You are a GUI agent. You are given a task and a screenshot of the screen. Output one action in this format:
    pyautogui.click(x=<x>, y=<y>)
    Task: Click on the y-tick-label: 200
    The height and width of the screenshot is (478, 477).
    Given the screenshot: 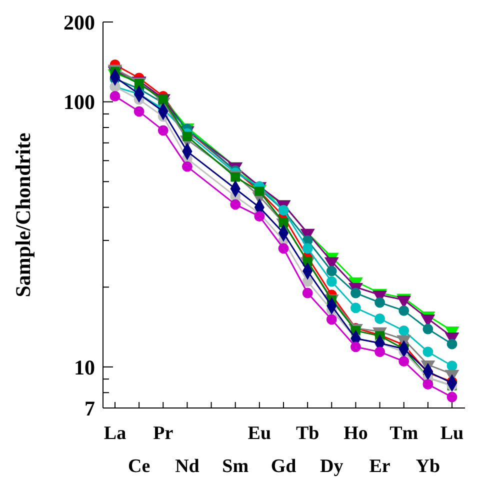 What is the action you would take?
    pyautogui.click(x=79, y=22)
    